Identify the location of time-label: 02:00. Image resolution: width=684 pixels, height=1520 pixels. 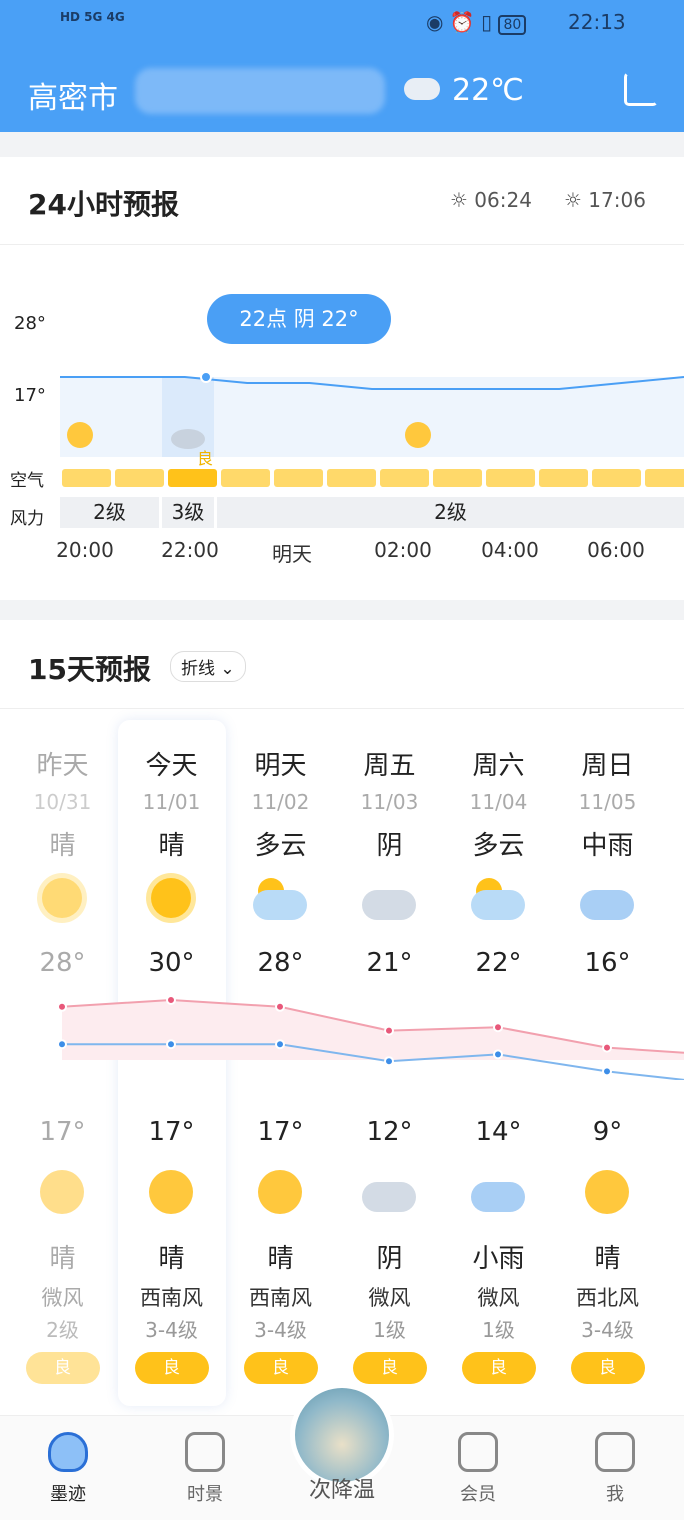
(403, 550).